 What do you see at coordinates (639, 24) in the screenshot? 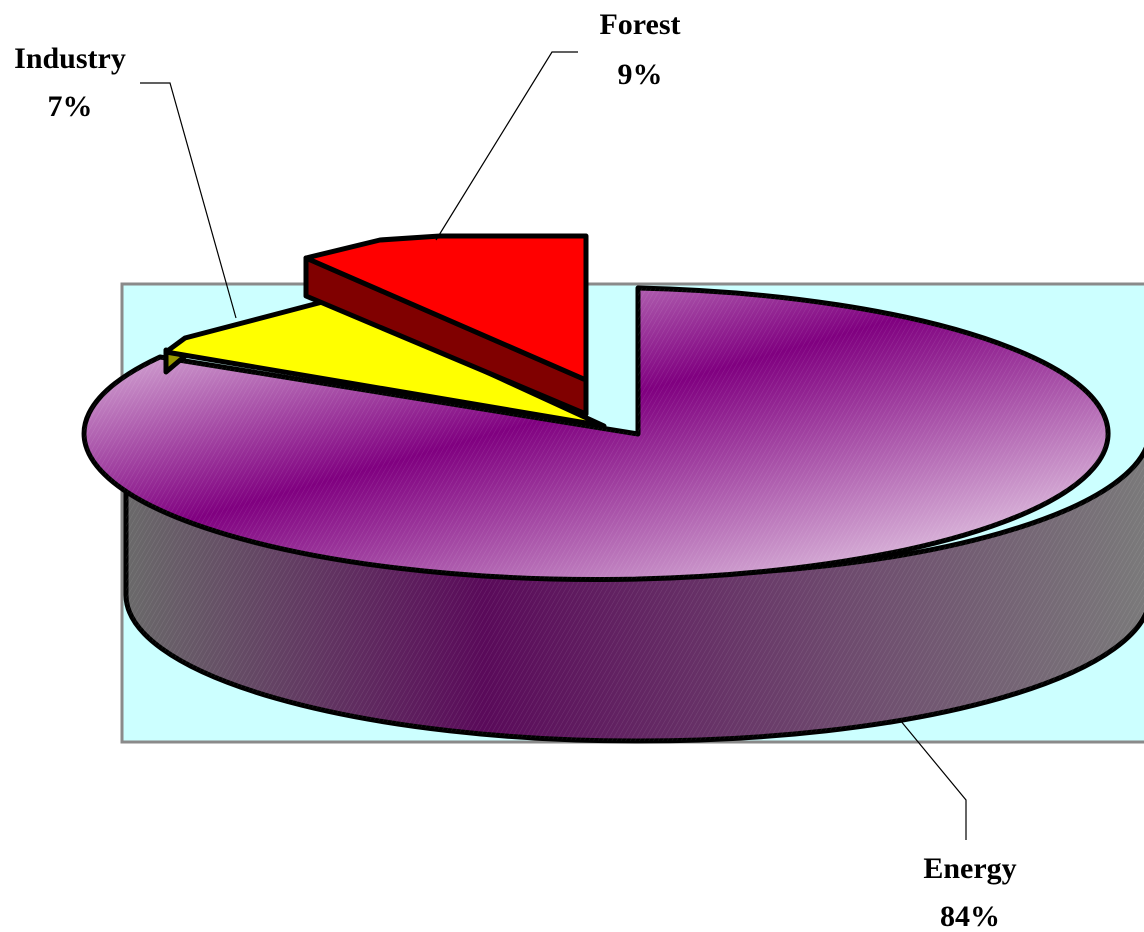
I see `label-forest-name: Forest` at bounding box center [639, 24].